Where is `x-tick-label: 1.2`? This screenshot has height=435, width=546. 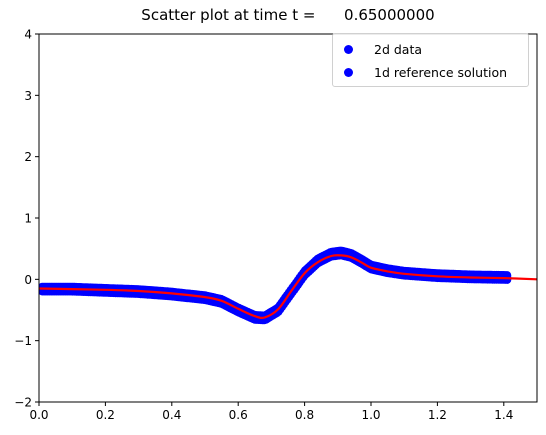
x-tick-label: 1.2 is located at coordinates (437, 415).